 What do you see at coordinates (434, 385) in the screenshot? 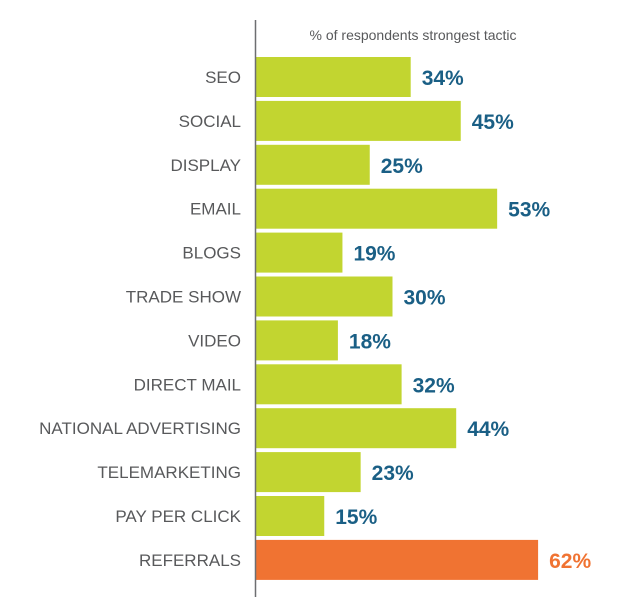
I see `value-label-direct-mail: 32%` at bounding box center [434, 385].